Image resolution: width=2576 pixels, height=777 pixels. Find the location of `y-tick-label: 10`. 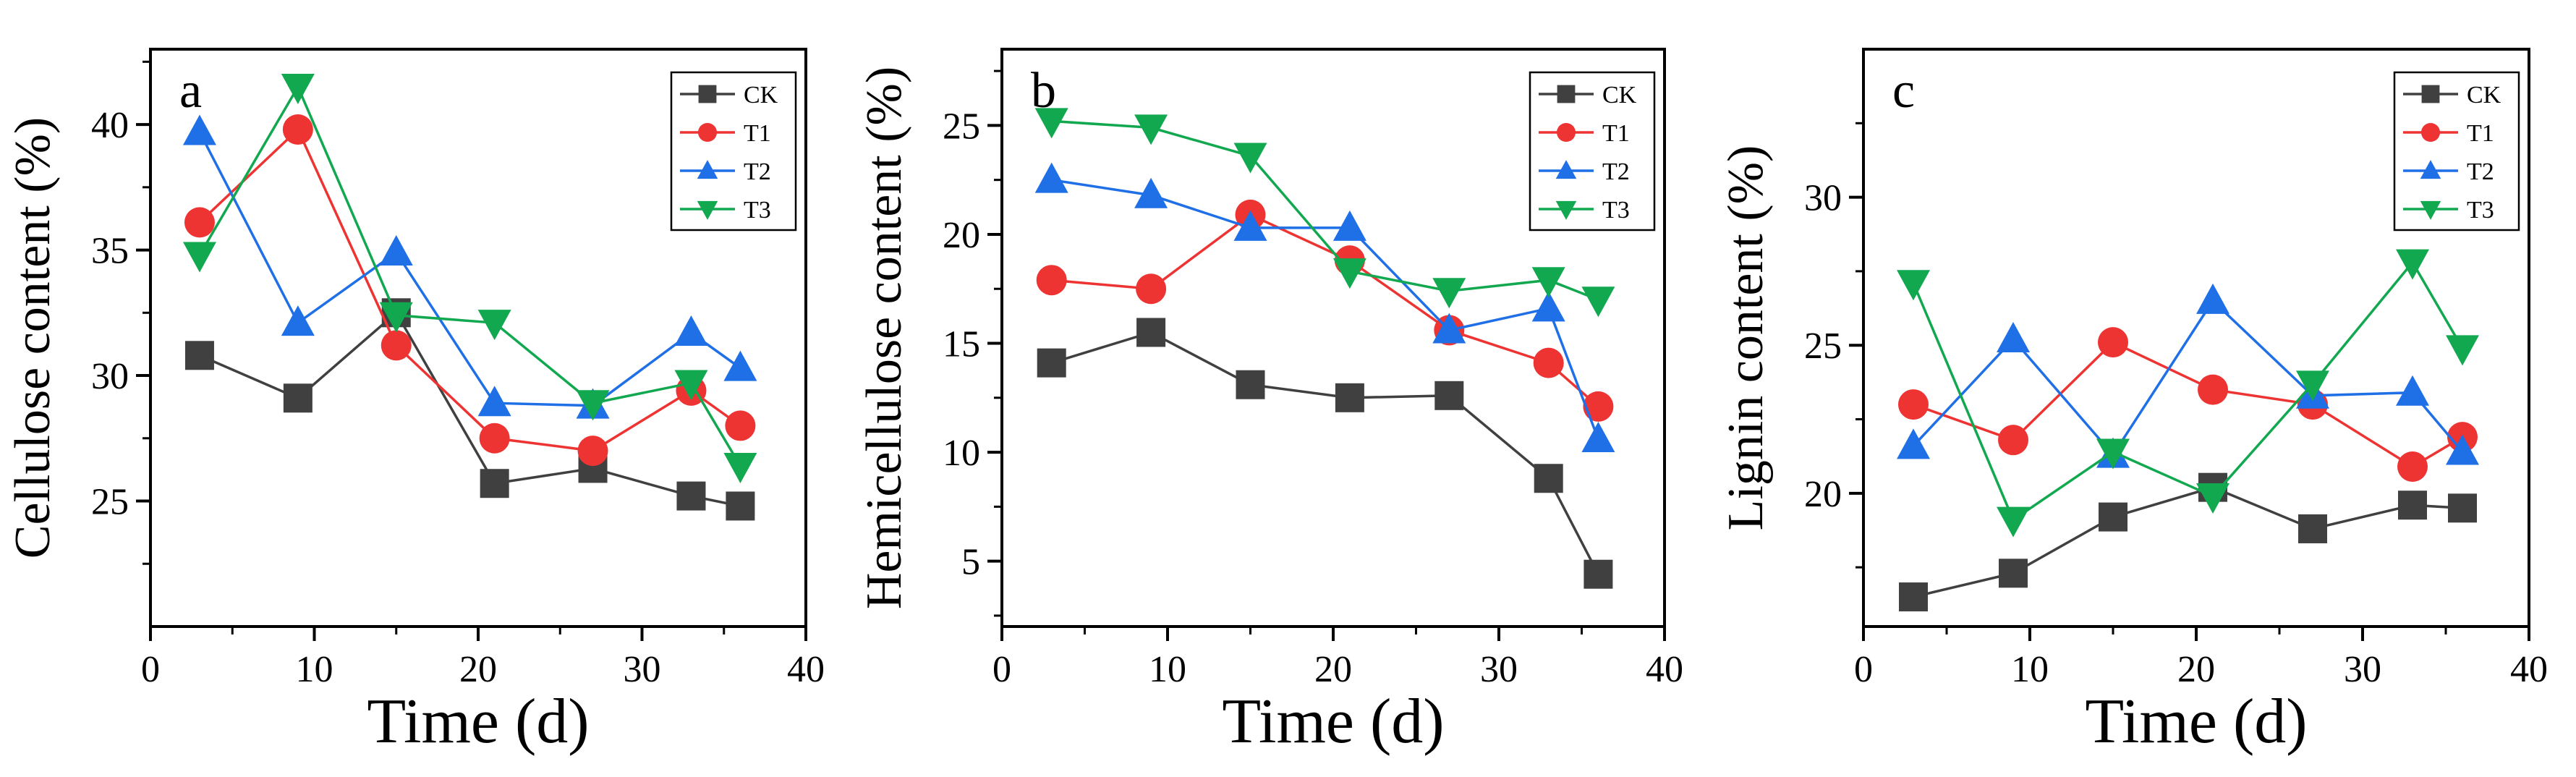

y-tick-label: 10 is located at coordinates (961, 453).